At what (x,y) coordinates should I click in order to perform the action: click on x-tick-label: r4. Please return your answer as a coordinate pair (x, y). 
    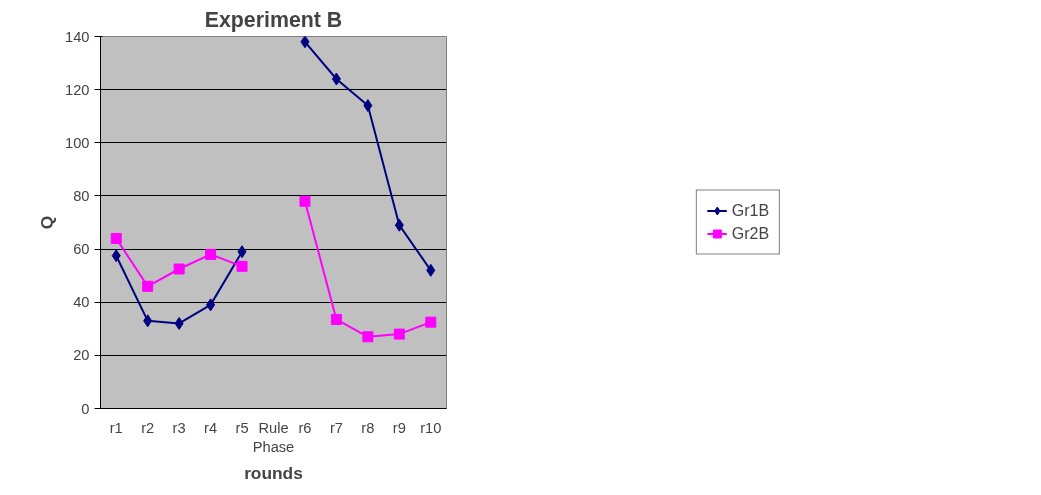
    Looking at the image, I should click on (211, 427).